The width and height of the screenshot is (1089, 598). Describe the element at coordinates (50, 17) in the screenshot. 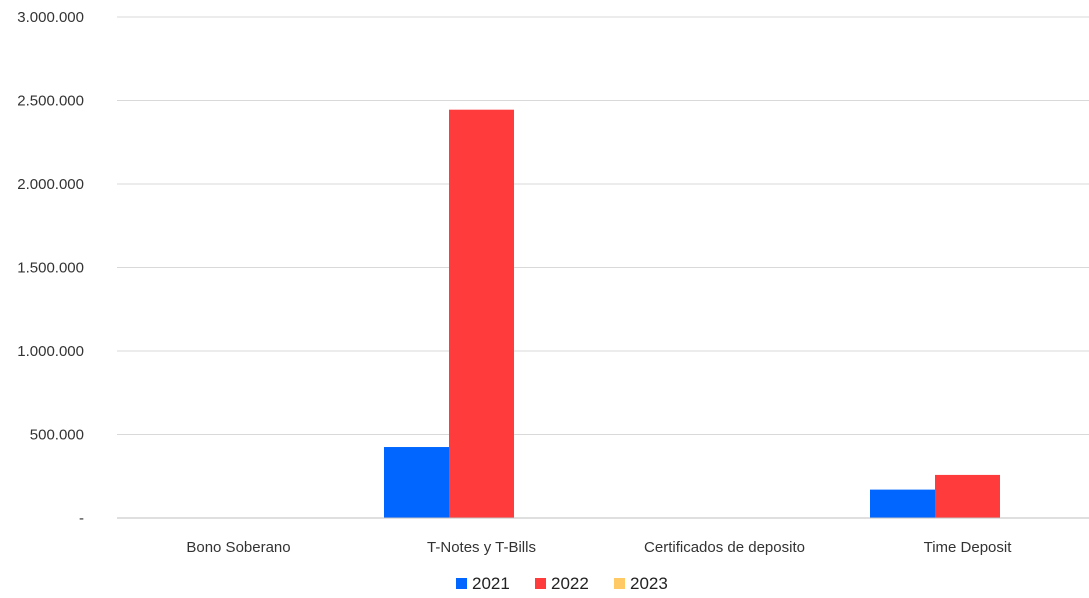

I see `y-tick-label: 3.000.000` at that location.